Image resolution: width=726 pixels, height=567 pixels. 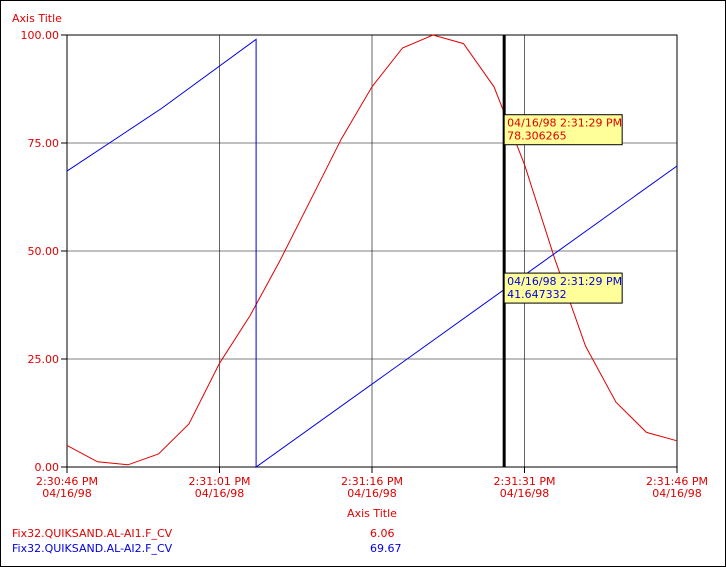 I want to click on x-tick-label-time: 2:31:31 PM, so click(x=524, y=481).